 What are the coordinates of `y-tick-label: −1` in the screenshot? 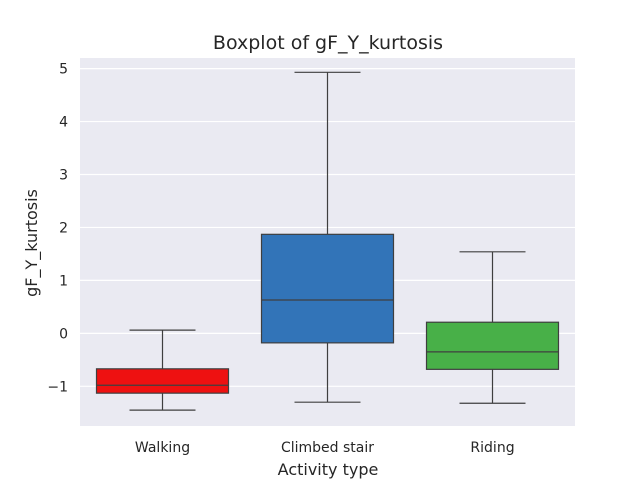 It's located at (57, 387).